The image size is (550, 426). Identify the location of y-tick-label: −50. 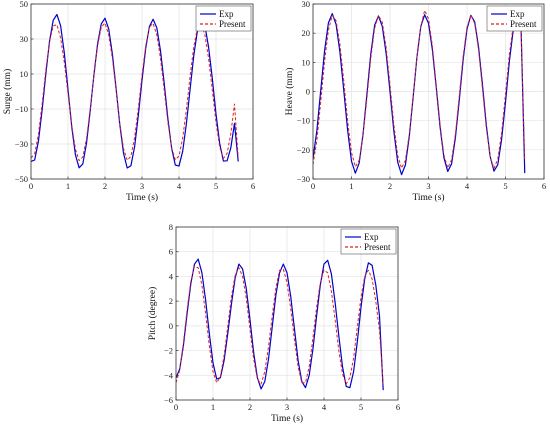
(21, 179).